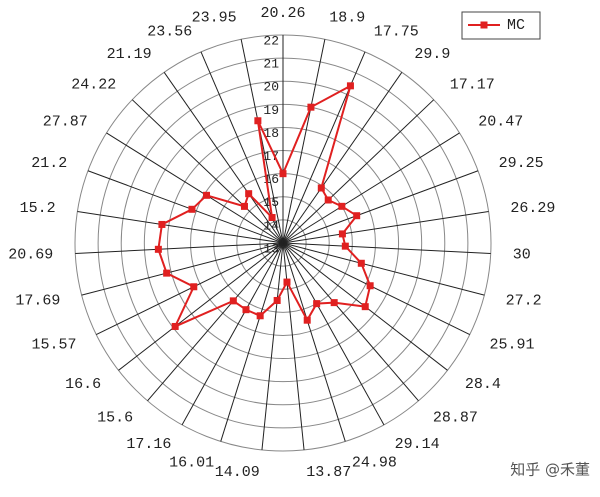  Describe the element at coordinates (53, 344) in the screenshot. I see `category-label: 15.57` at that location.